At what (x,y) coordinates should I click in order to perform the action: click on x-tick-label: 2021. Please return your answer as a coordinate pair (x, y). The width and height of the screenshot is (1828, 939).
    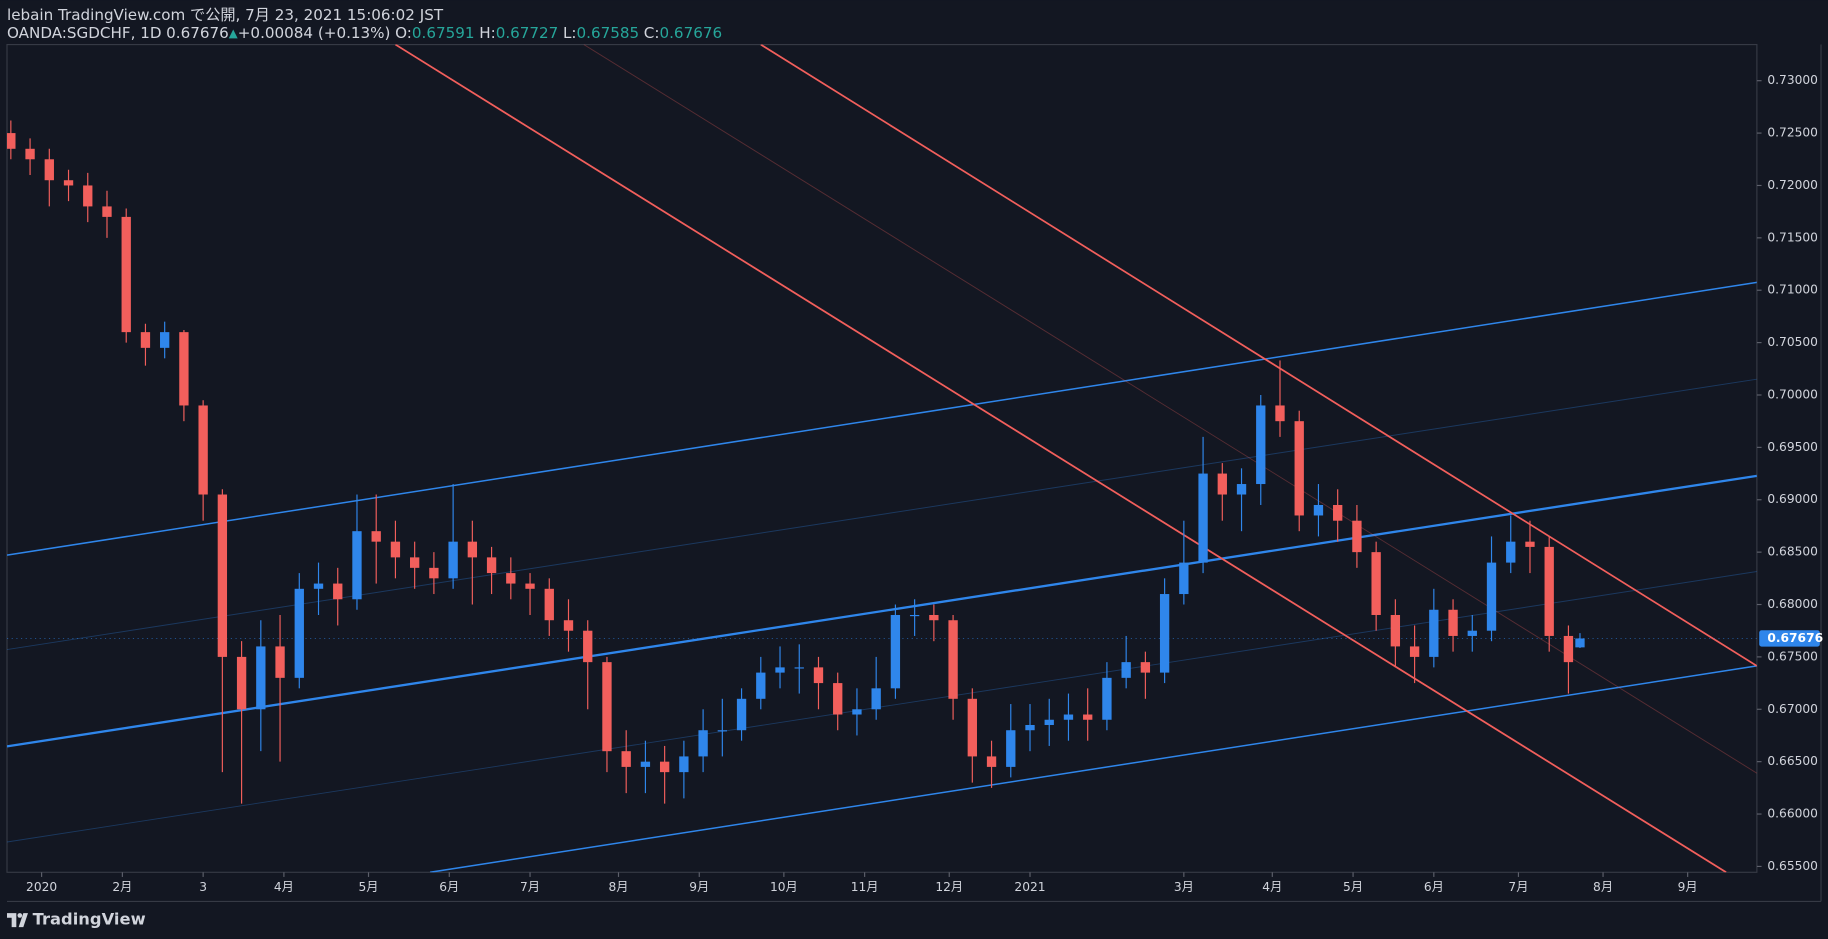
    Looking at the image, I should click on (1029, 887).